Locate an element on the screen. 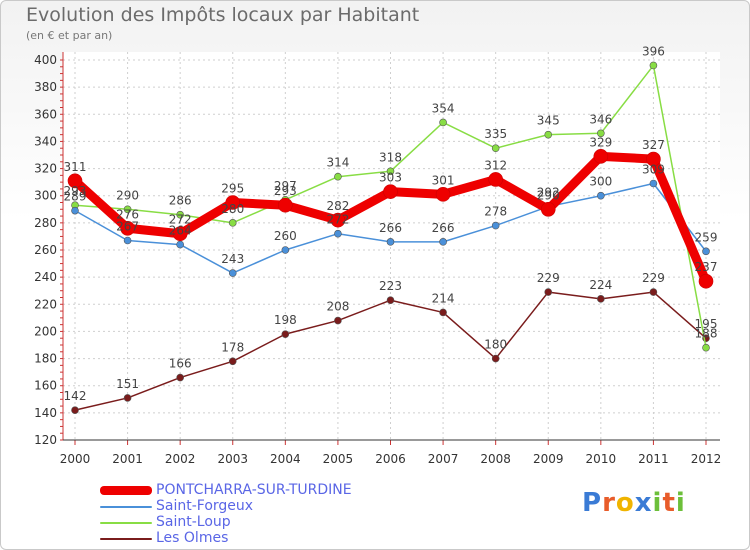  data-label: 229 is located at coordinates (548, 278).